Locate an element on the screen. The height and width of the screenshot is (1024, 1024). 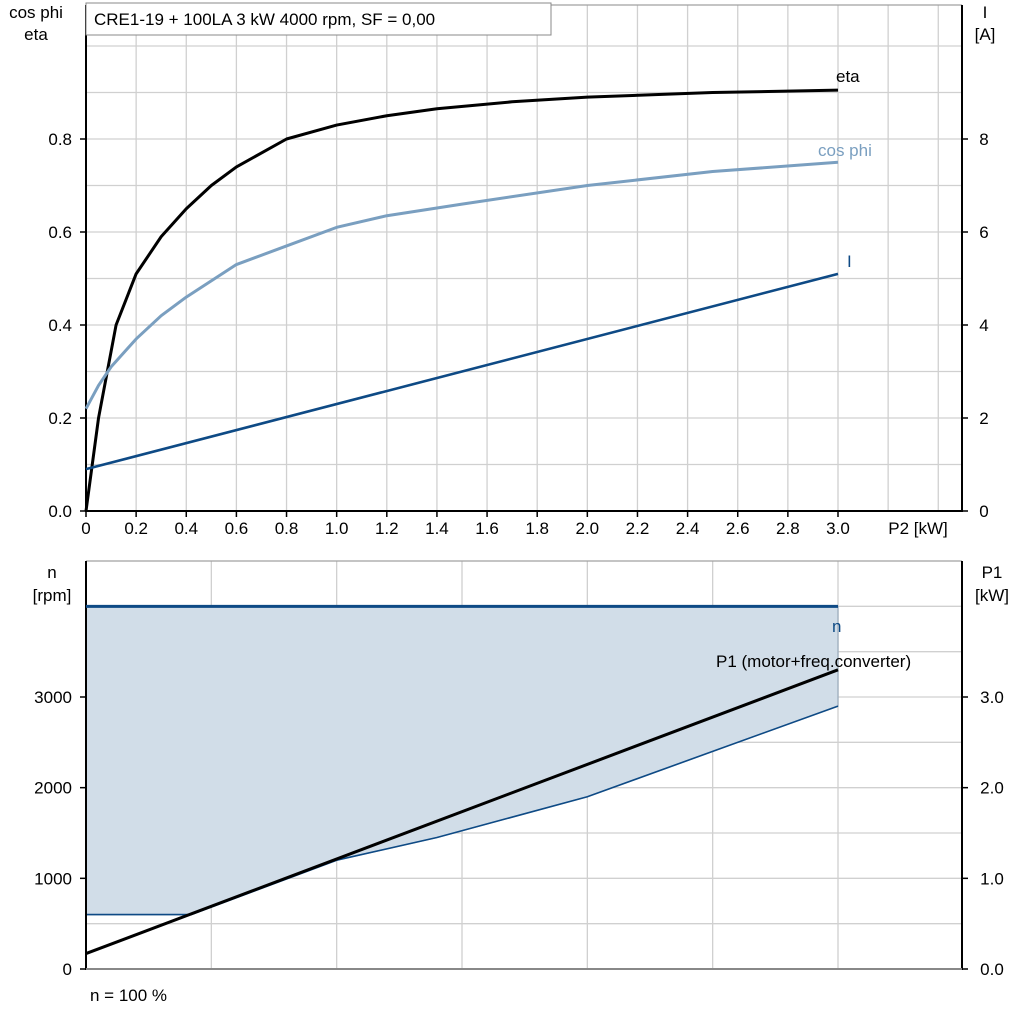
p1-label: P1 (motor+freq.converter) is located at coordinates (813, 661).